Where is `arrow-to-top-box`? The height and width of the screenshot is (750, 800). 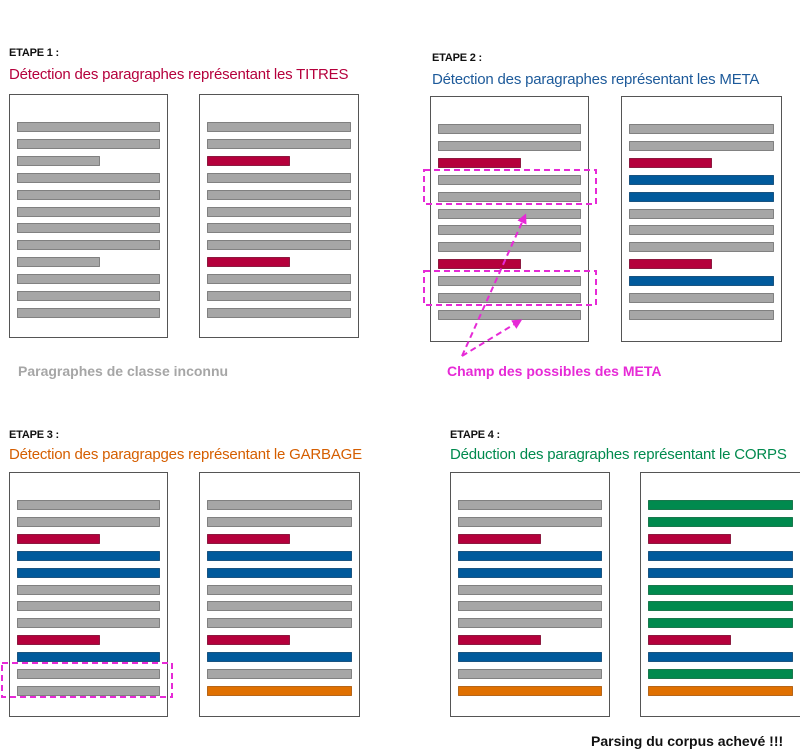 arrow-to-top-box is located at coordinates (494, 285).